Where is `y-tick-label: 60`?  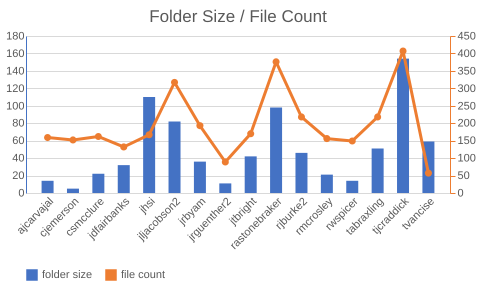
y-tick-label: 60 is located at coordinates (18, 141).